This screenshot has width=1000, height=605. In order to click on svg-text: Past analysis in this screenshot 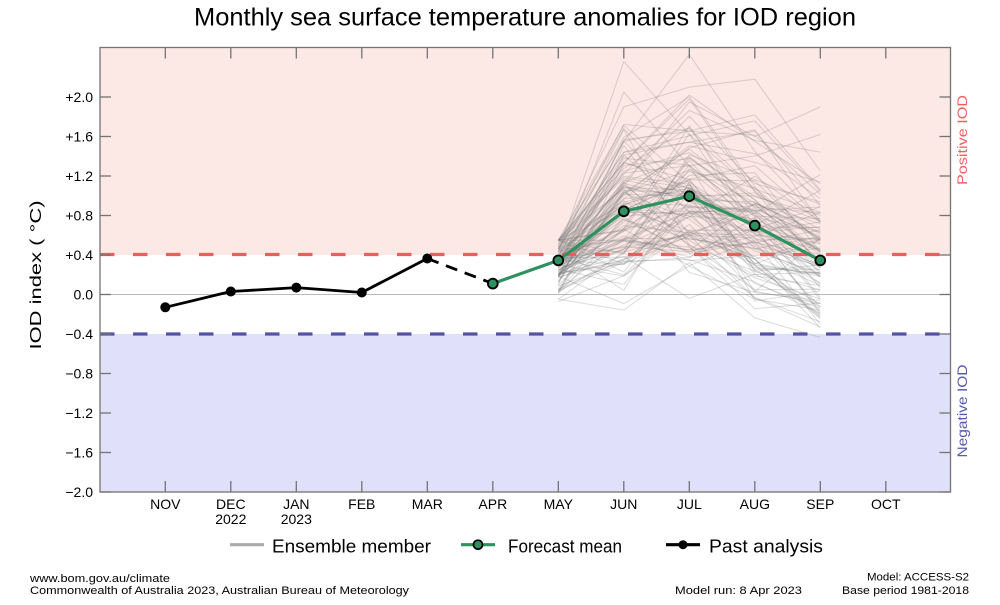, I will do `click(766, 546)`.